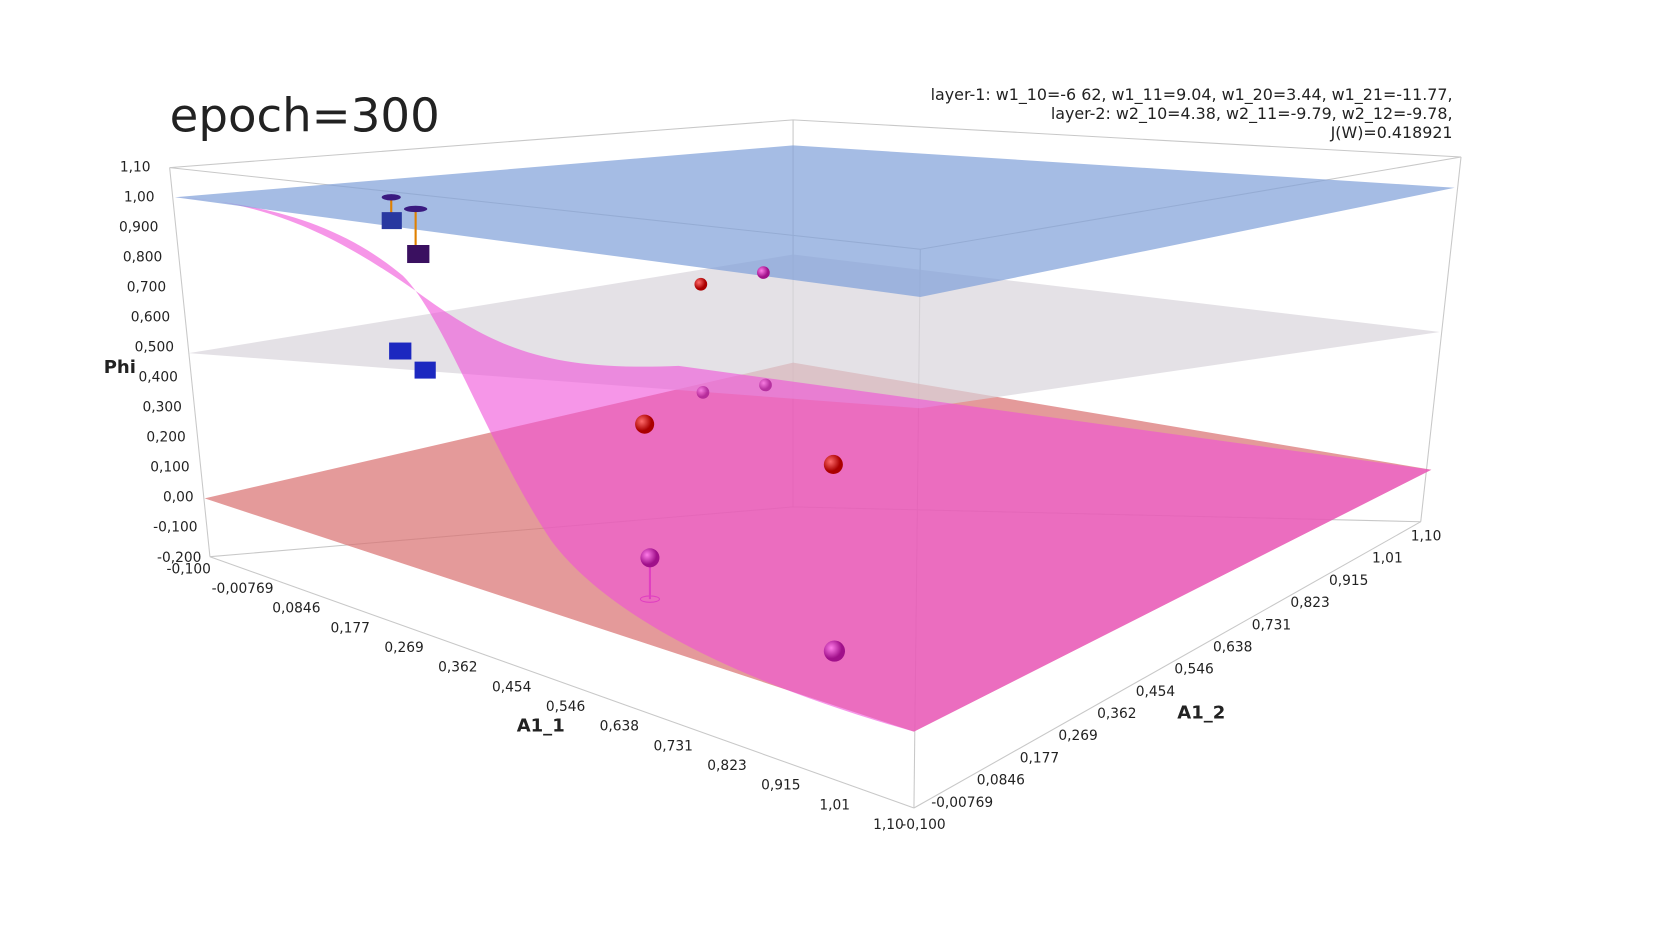  I want to click on annotation: J(W)=0.418921, so click(1391, 132).